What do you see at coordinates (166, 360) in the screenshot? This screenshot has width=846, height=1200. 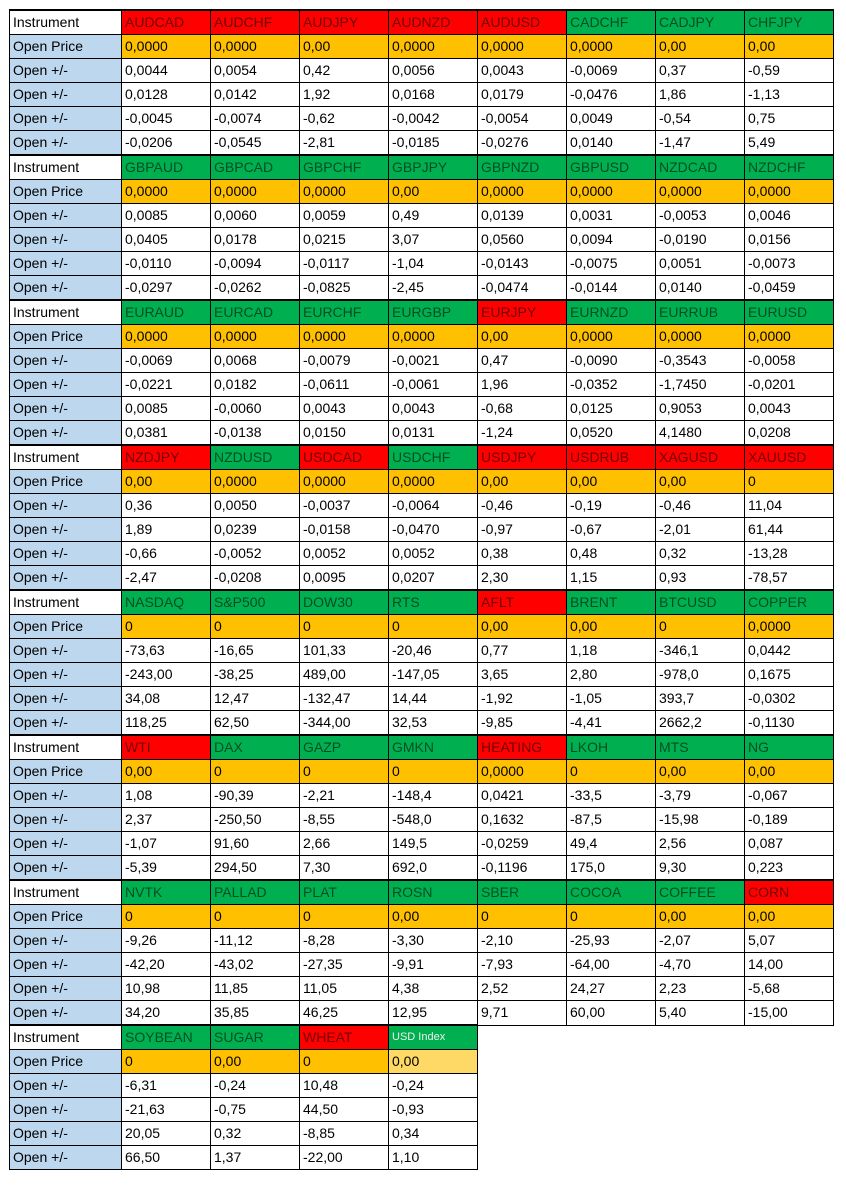 I see `open-change-cell: -0,0069` at bounding box center [166, 360].